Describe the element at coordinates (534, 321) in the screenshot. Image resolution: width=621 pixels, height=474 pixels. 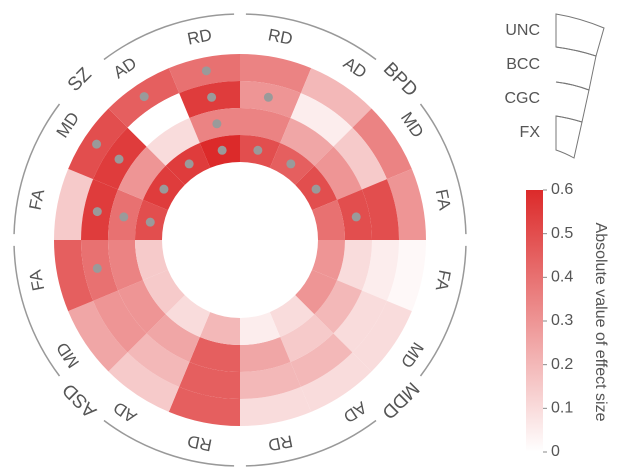
I see `colorbar` at that location.